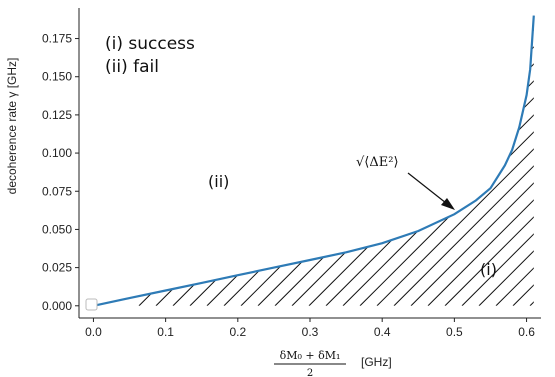 Image resolution: width=555 pixels, height=377 pixels. I want to click on region-label-fail: (ii), so click(218, 181).